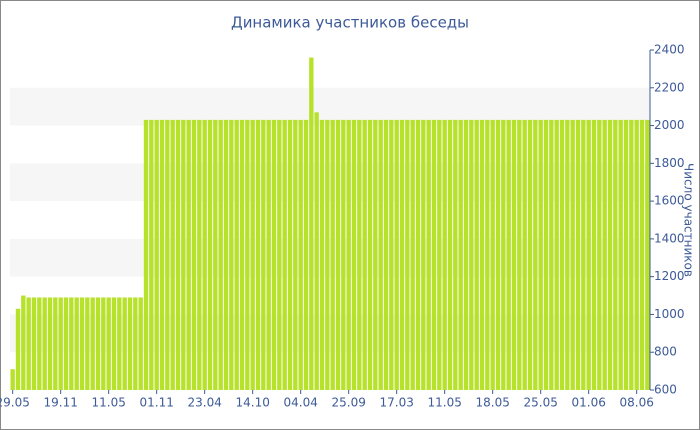  What do you see at coordinates (669, 50) in the screenshot?
I see `y-tick-label: 2400` at bounding box center [669, 50].